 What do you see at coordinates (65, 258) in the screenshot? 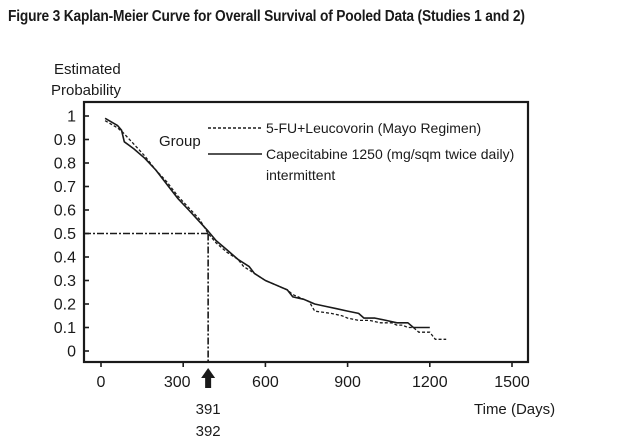
I see `y-tick-label: 0.4` at bounding box center [65, 258].